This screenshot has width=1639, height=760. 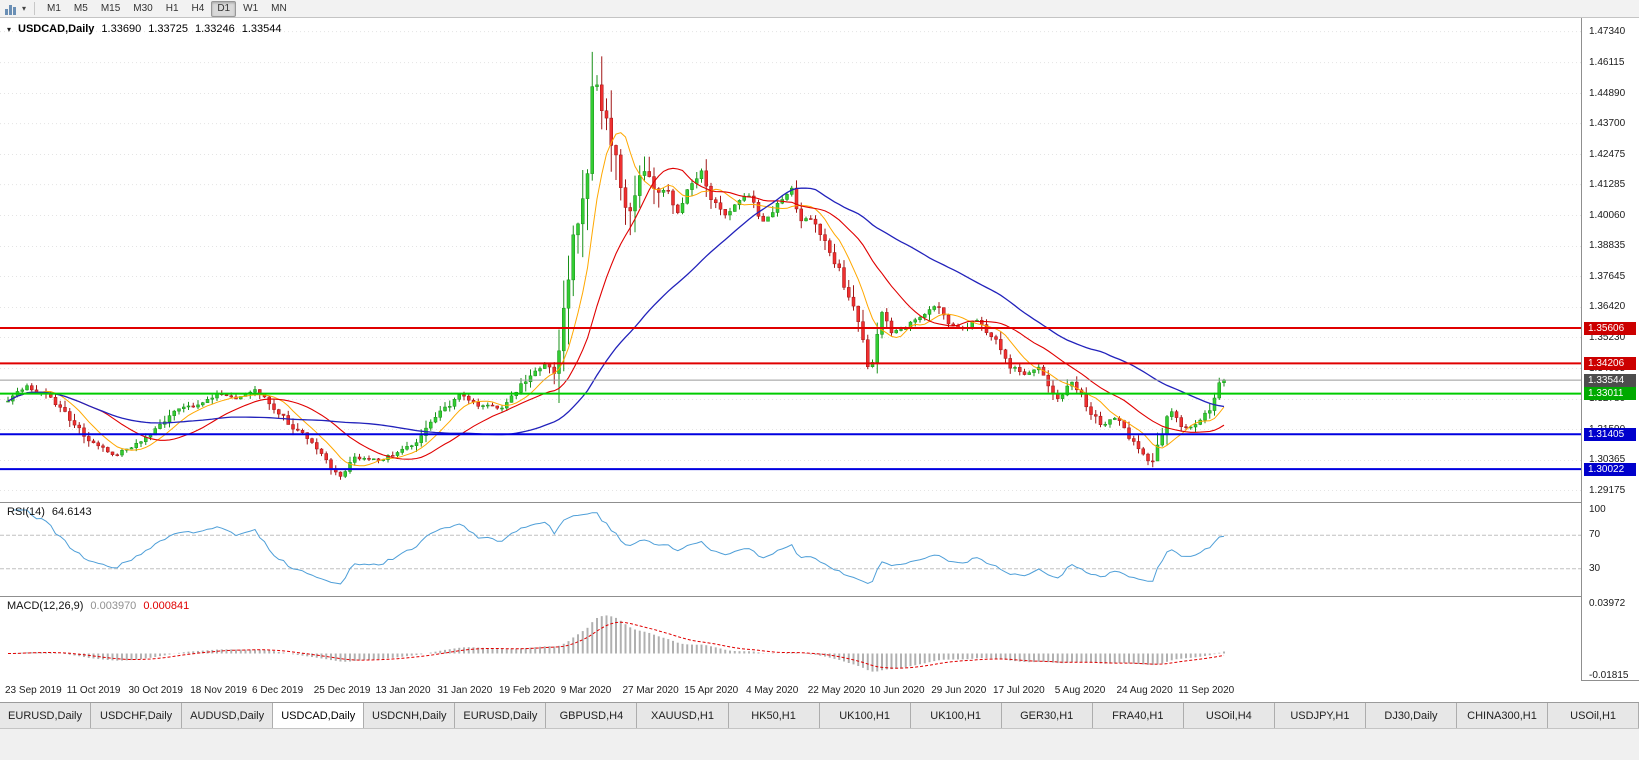 What do you see at coordinates (33, 690) in the screenshot?
I see `date-label-0: 23 Sep 2019` at bounding box center [33, 690].